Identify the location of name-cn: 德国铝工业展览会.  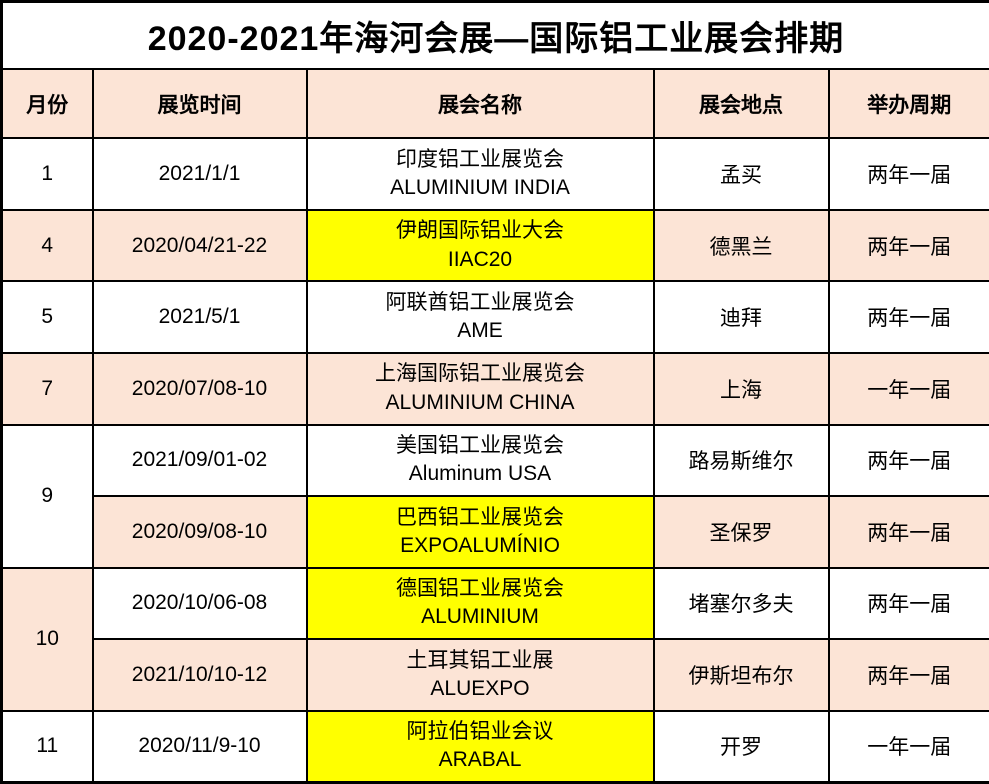
(480, 589).